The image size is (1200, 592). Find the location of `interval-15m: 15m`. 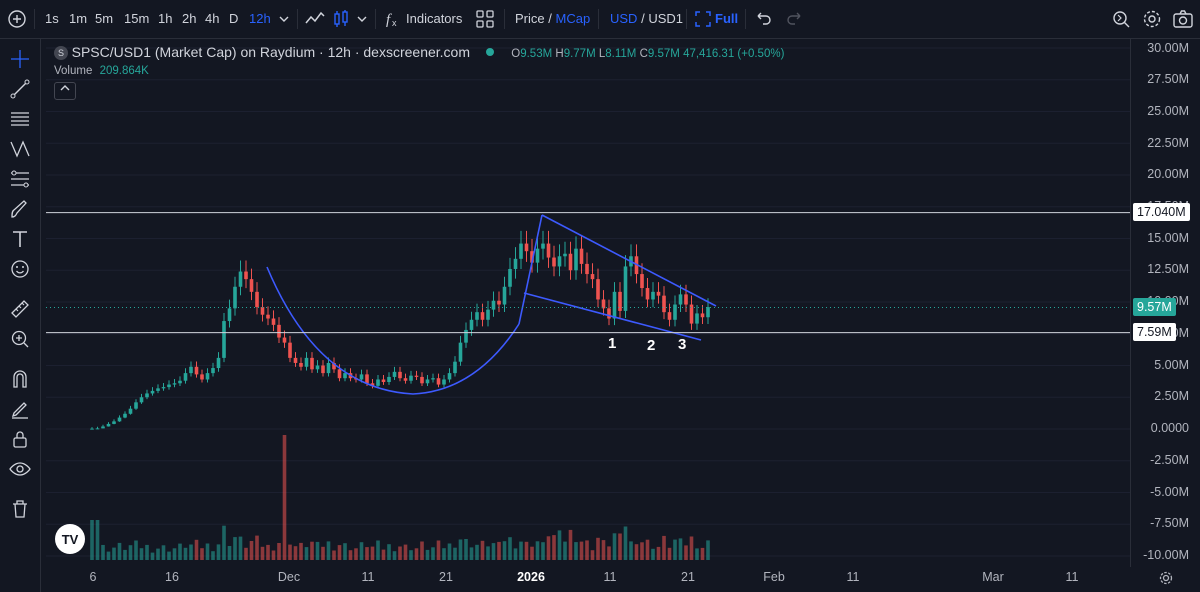

interval-15m: 15m is located at coordinates (137, 18).